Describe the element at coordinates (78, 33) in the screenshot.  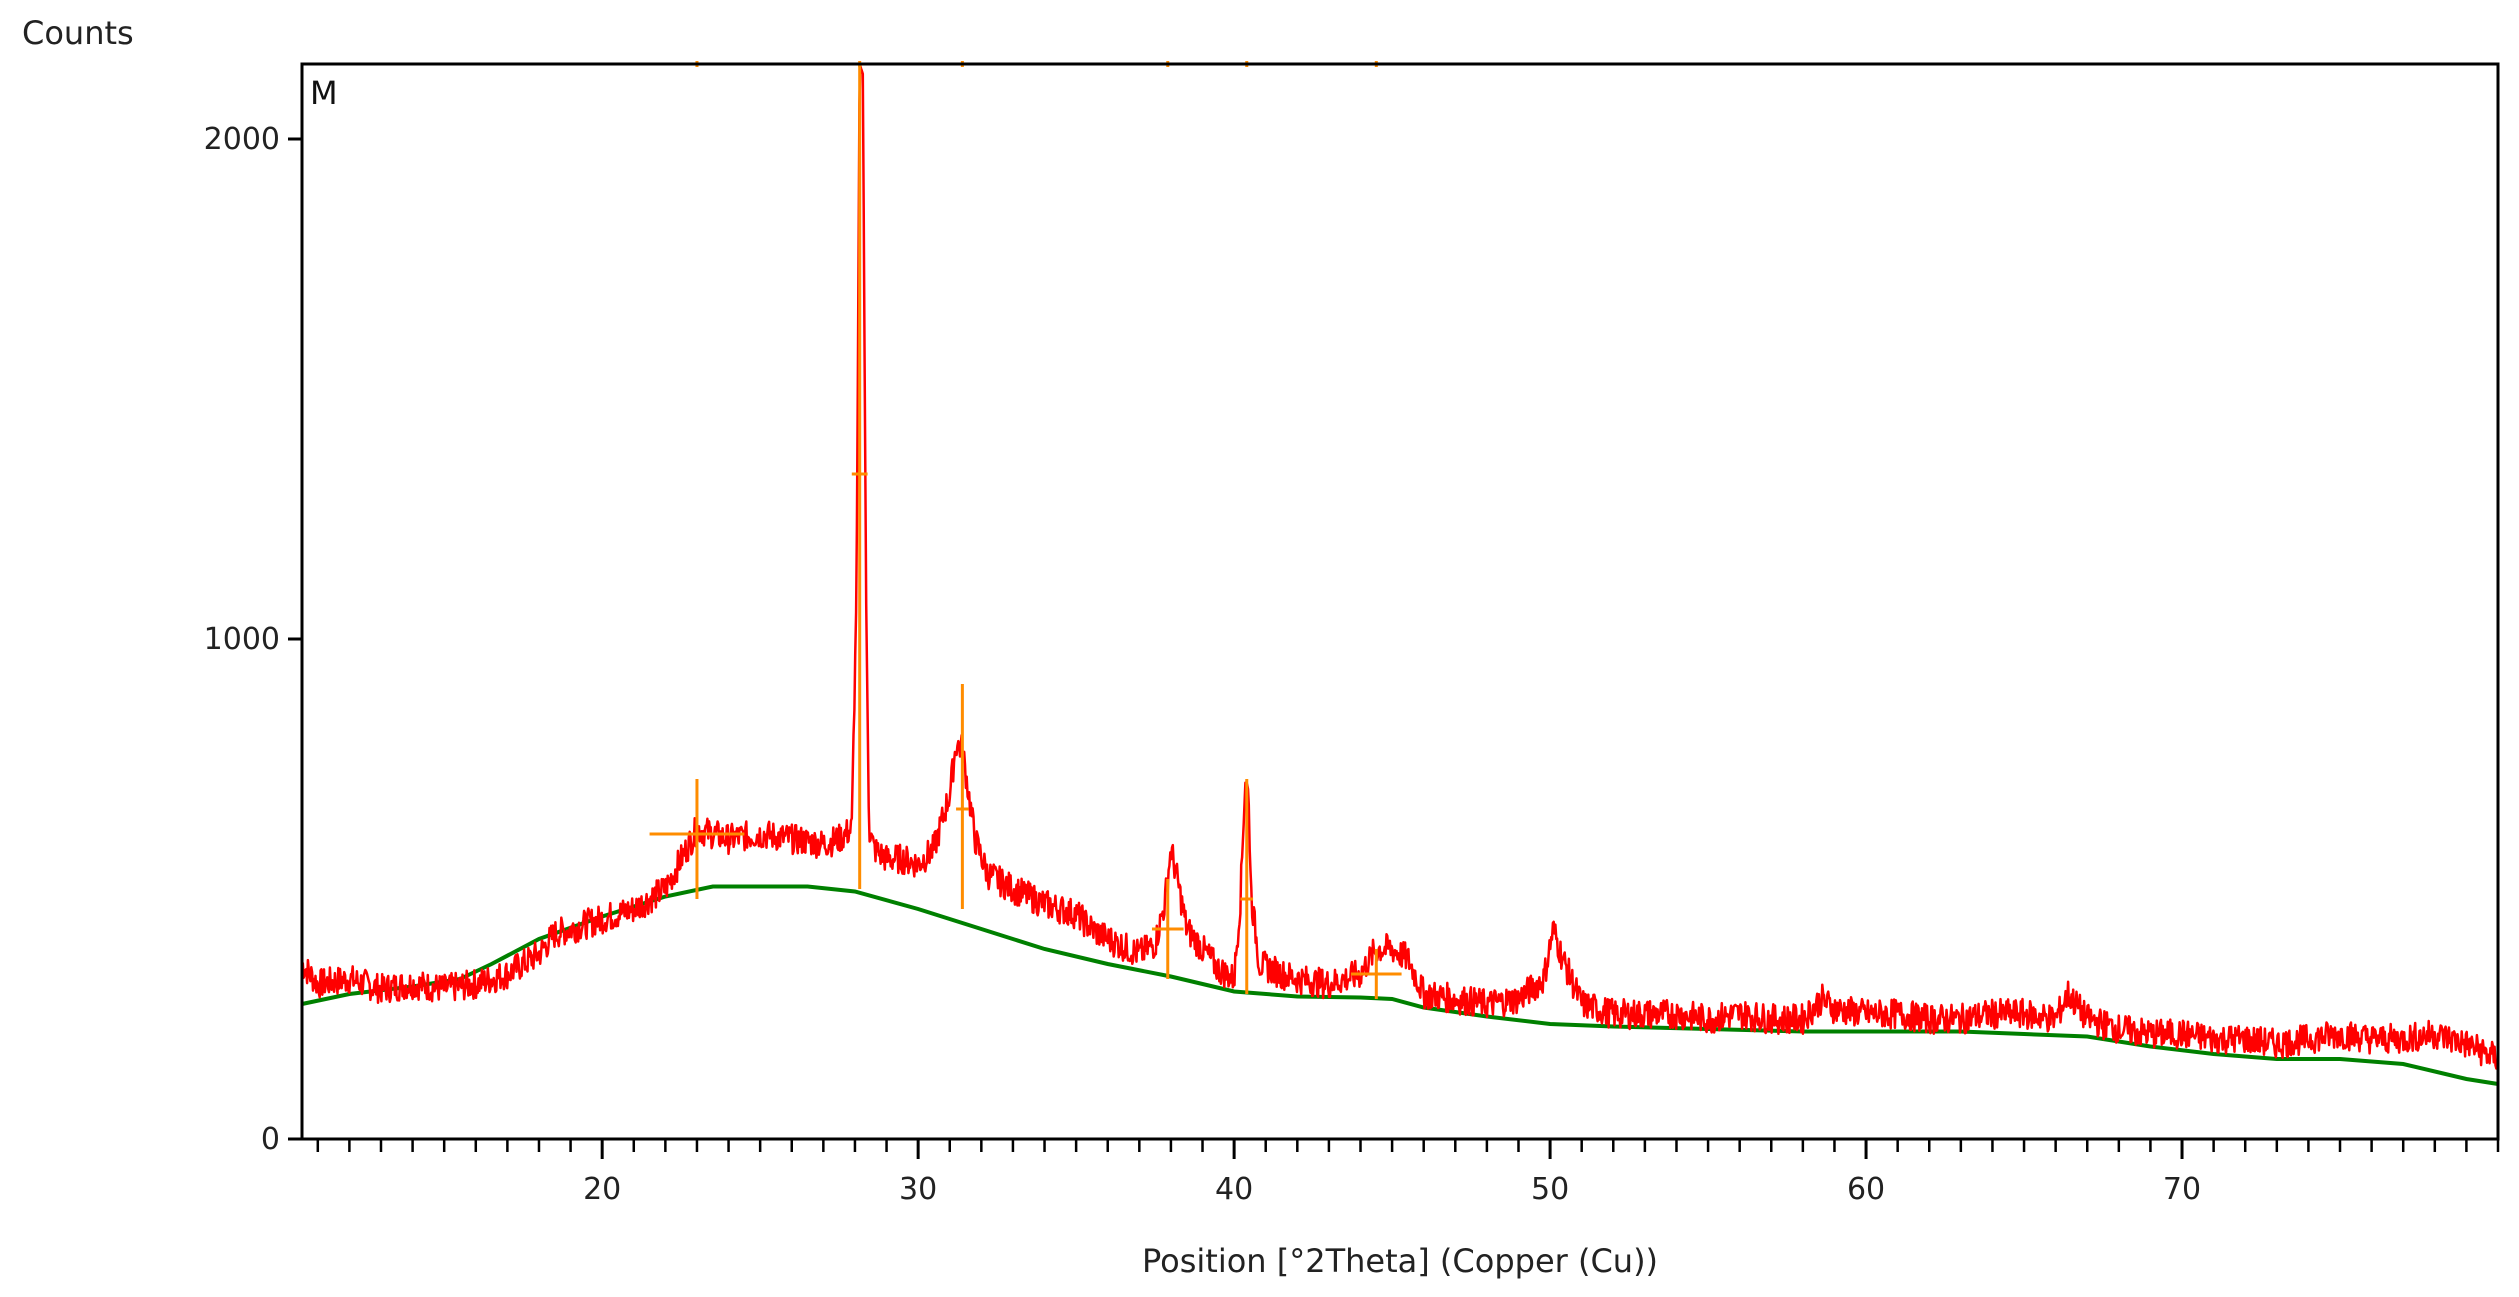
I see `y-axis-title: Counts` at that location.